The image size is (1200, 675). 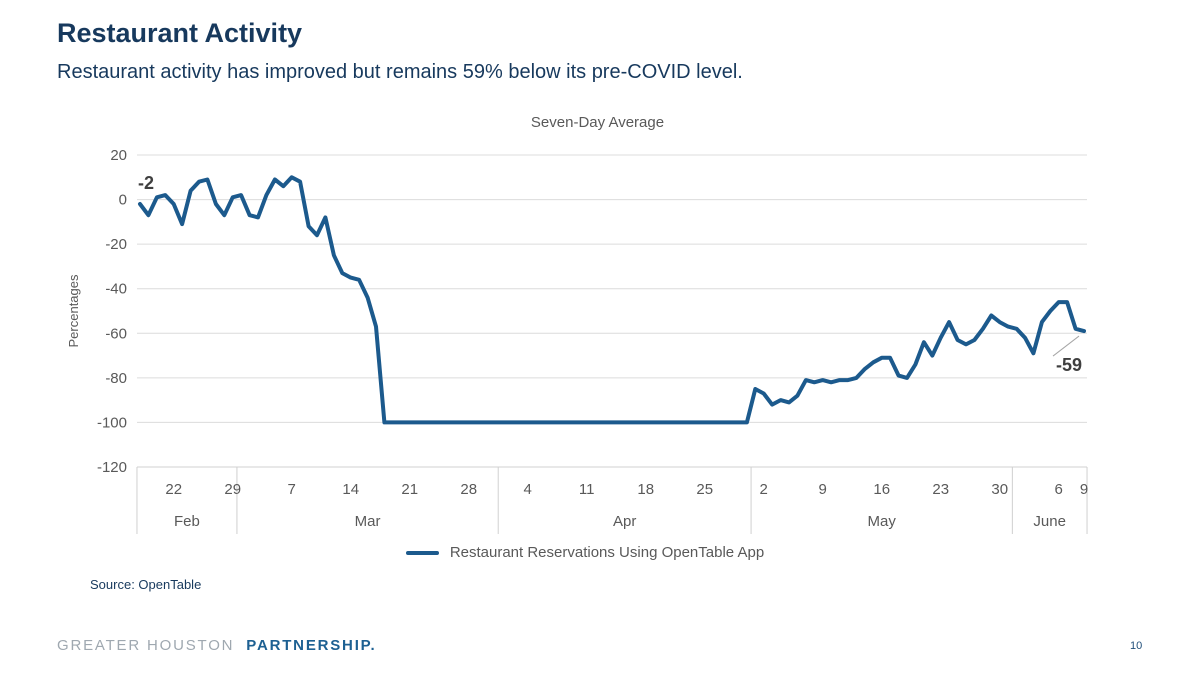 What do you see at coordinates (112, 467) in the screenshot?
I see `y-tick-label: -120` at bounding box center [112, 467].